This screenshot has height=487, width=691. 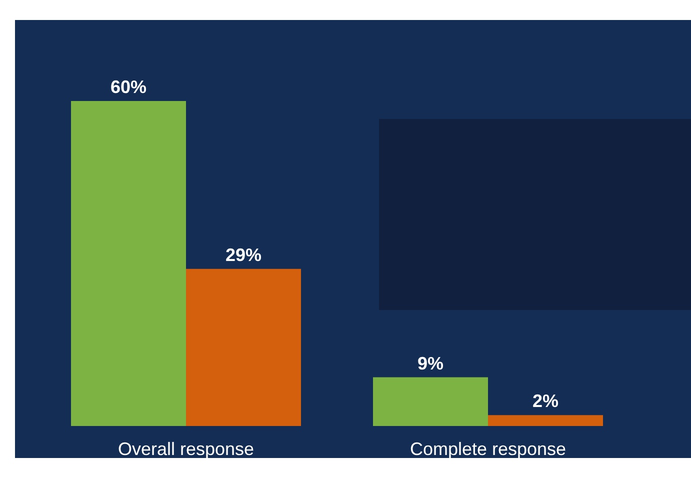 I want to click on x-tick-label: Overall response, so click(x=186, y=449).